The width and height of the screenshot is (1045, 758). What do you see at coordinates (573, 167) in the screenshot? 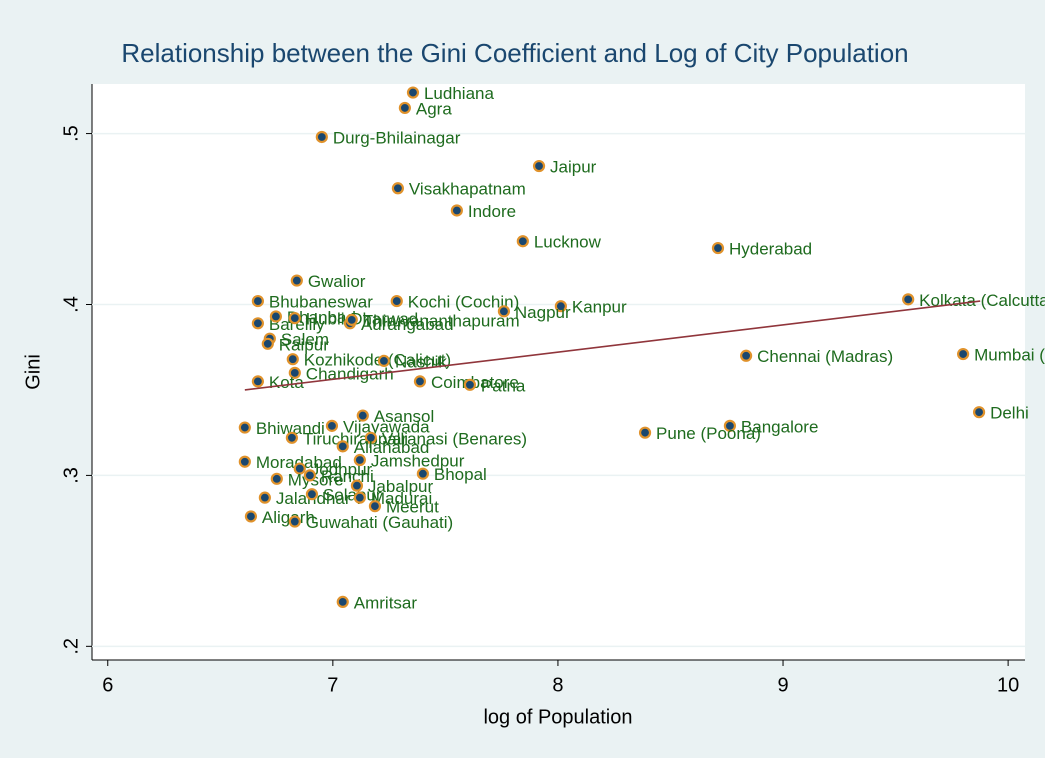
I see `point-label: Jaipur` at bounding box center [573, 167].